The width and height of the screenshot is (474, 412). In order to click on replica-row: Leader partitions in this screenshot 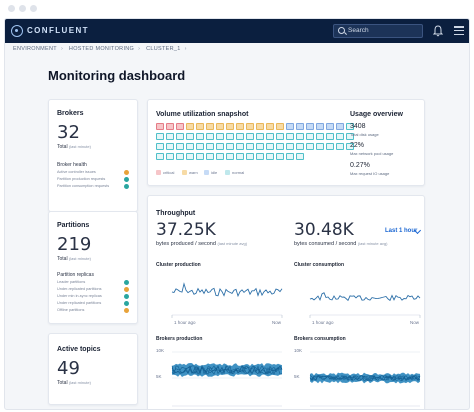, I will do `click(93, 283)`.